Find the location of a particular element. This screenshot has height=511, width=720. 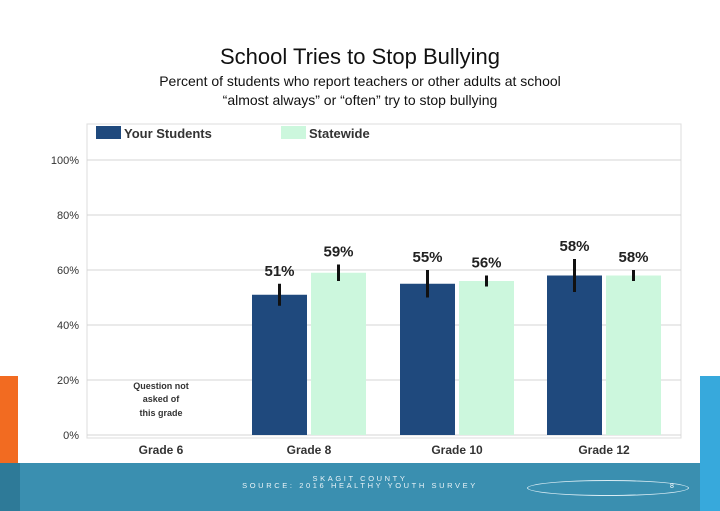

x-tick-label: Grade 10 is located at coordinates (457, 450).